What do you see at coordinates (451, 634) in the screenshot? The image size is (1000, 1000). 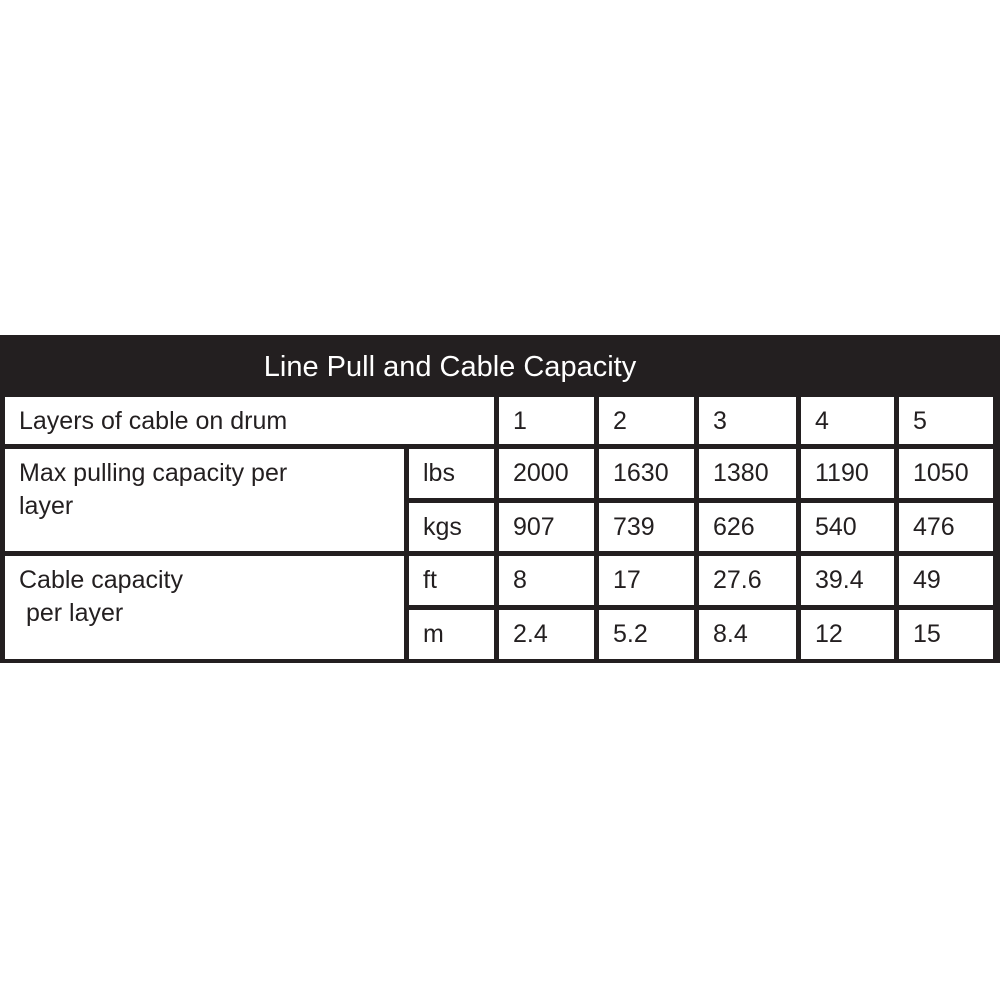 I see `unit-cell: m` at bounding box center [451, 634].